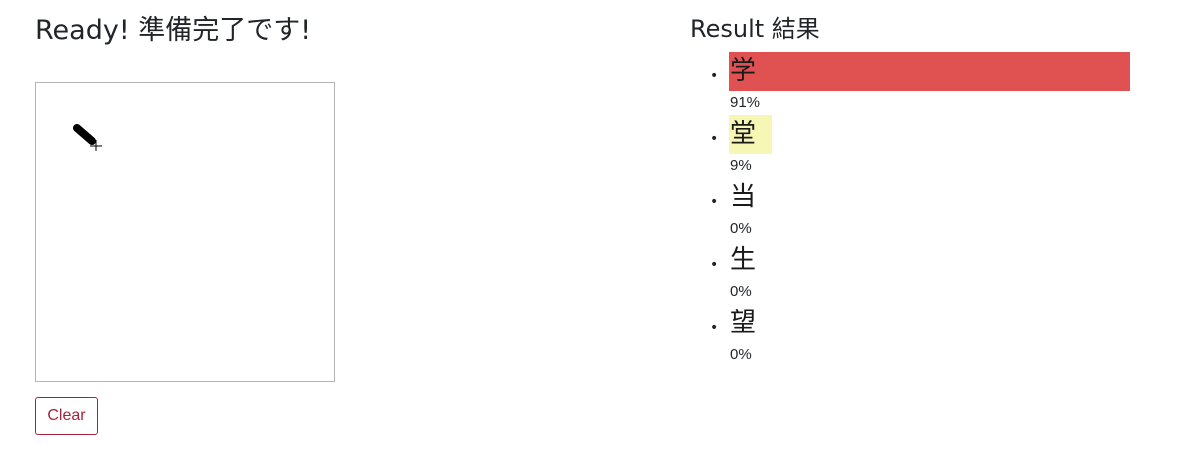 Image resolution: width=1196 pixels, height=470 pixels. What do you see at coordinates (743, 260) in the screenshot?
I see `result-character: 生` at bounding box center [743, 260].